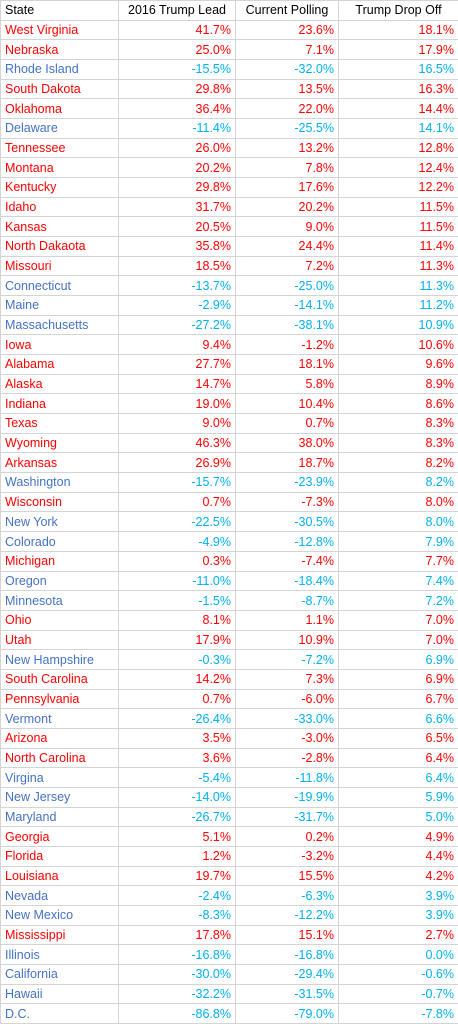 The image size is (458, 1024). Describe the element at coordinates (398, 129) in the screenshot. I see `value-cell: 14.1%` at that location.